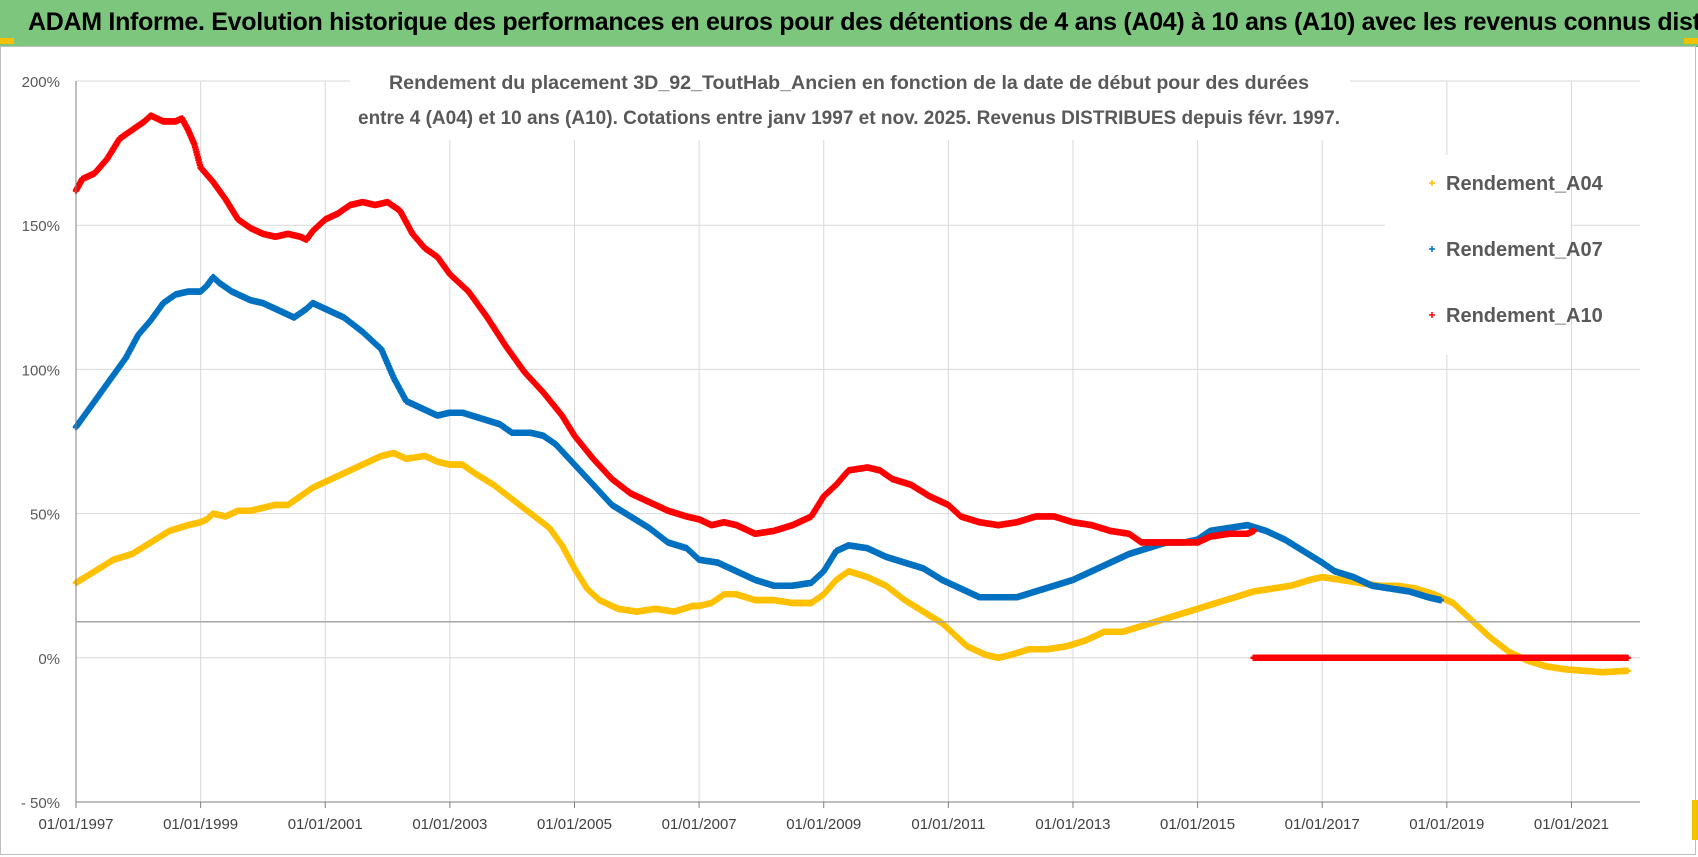 Image resolution: width=1698 pixels, height=857 pixels. What do you see at coordinates (7, 41) in the screenshot?
I see `corner-marker-left` at bounding box center [7, 41].